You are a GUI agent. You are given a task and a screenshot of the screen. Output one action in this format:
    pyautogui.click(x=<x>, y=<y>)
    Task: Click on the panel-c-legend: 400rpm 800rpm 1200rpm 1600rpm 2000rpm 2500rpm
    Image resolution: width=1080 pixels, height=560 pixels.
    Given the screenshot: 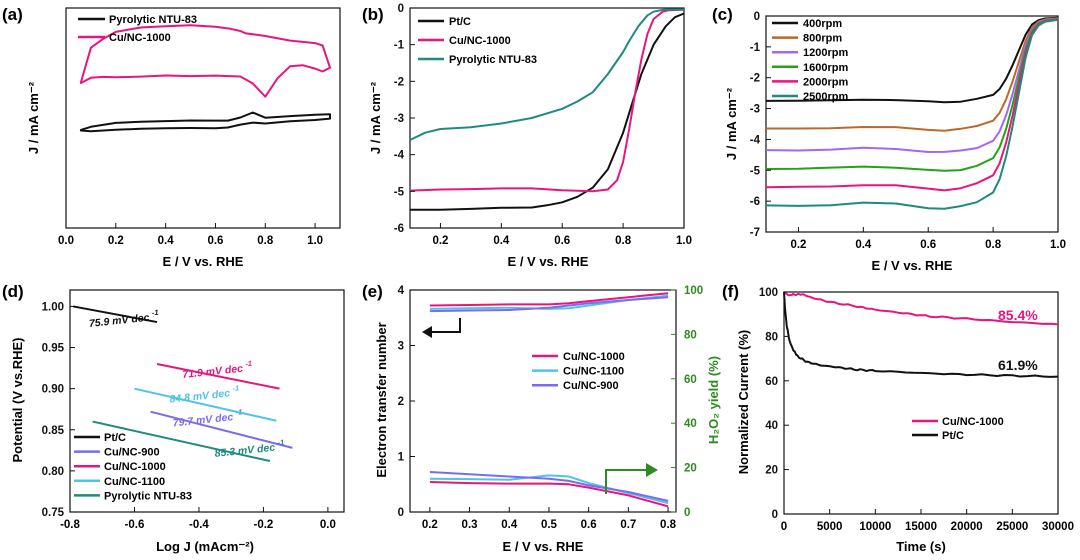 What is the action you would take?
    pyautogui.click(x=810, y=60)
    